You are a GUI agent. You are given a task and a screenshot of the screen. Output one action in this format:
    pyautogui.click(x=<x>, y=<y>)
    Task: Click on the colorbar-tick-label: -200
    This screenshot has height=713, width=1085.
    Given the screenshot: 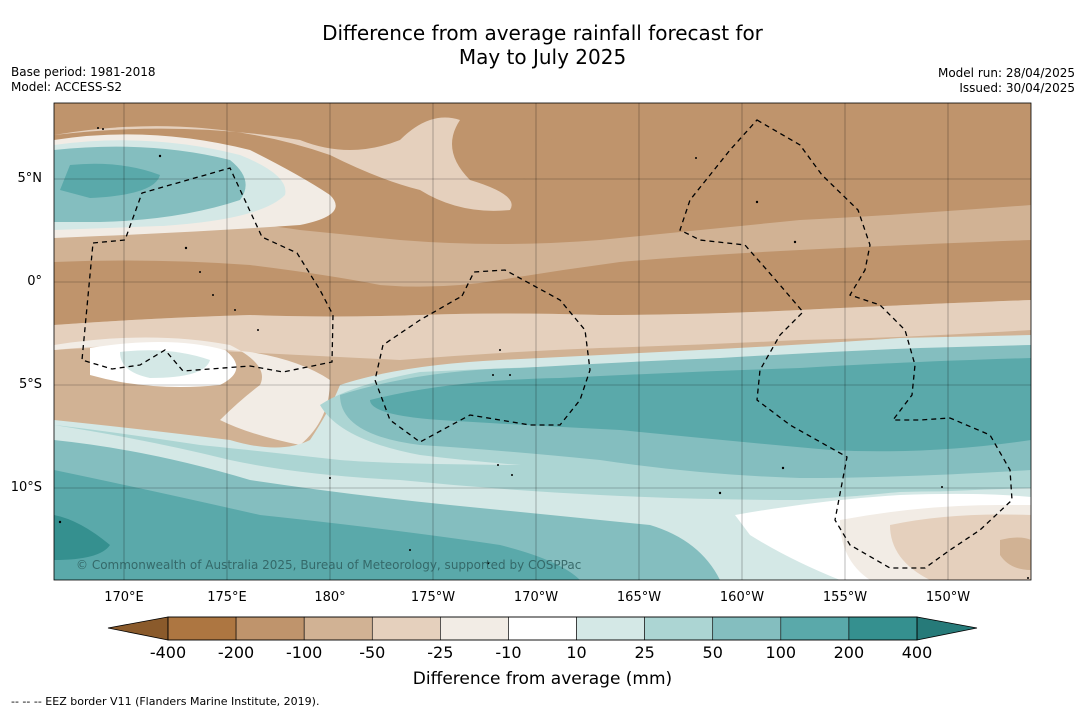 What is the action you would take?
    pyautogui.click(x=236, y=652)
    